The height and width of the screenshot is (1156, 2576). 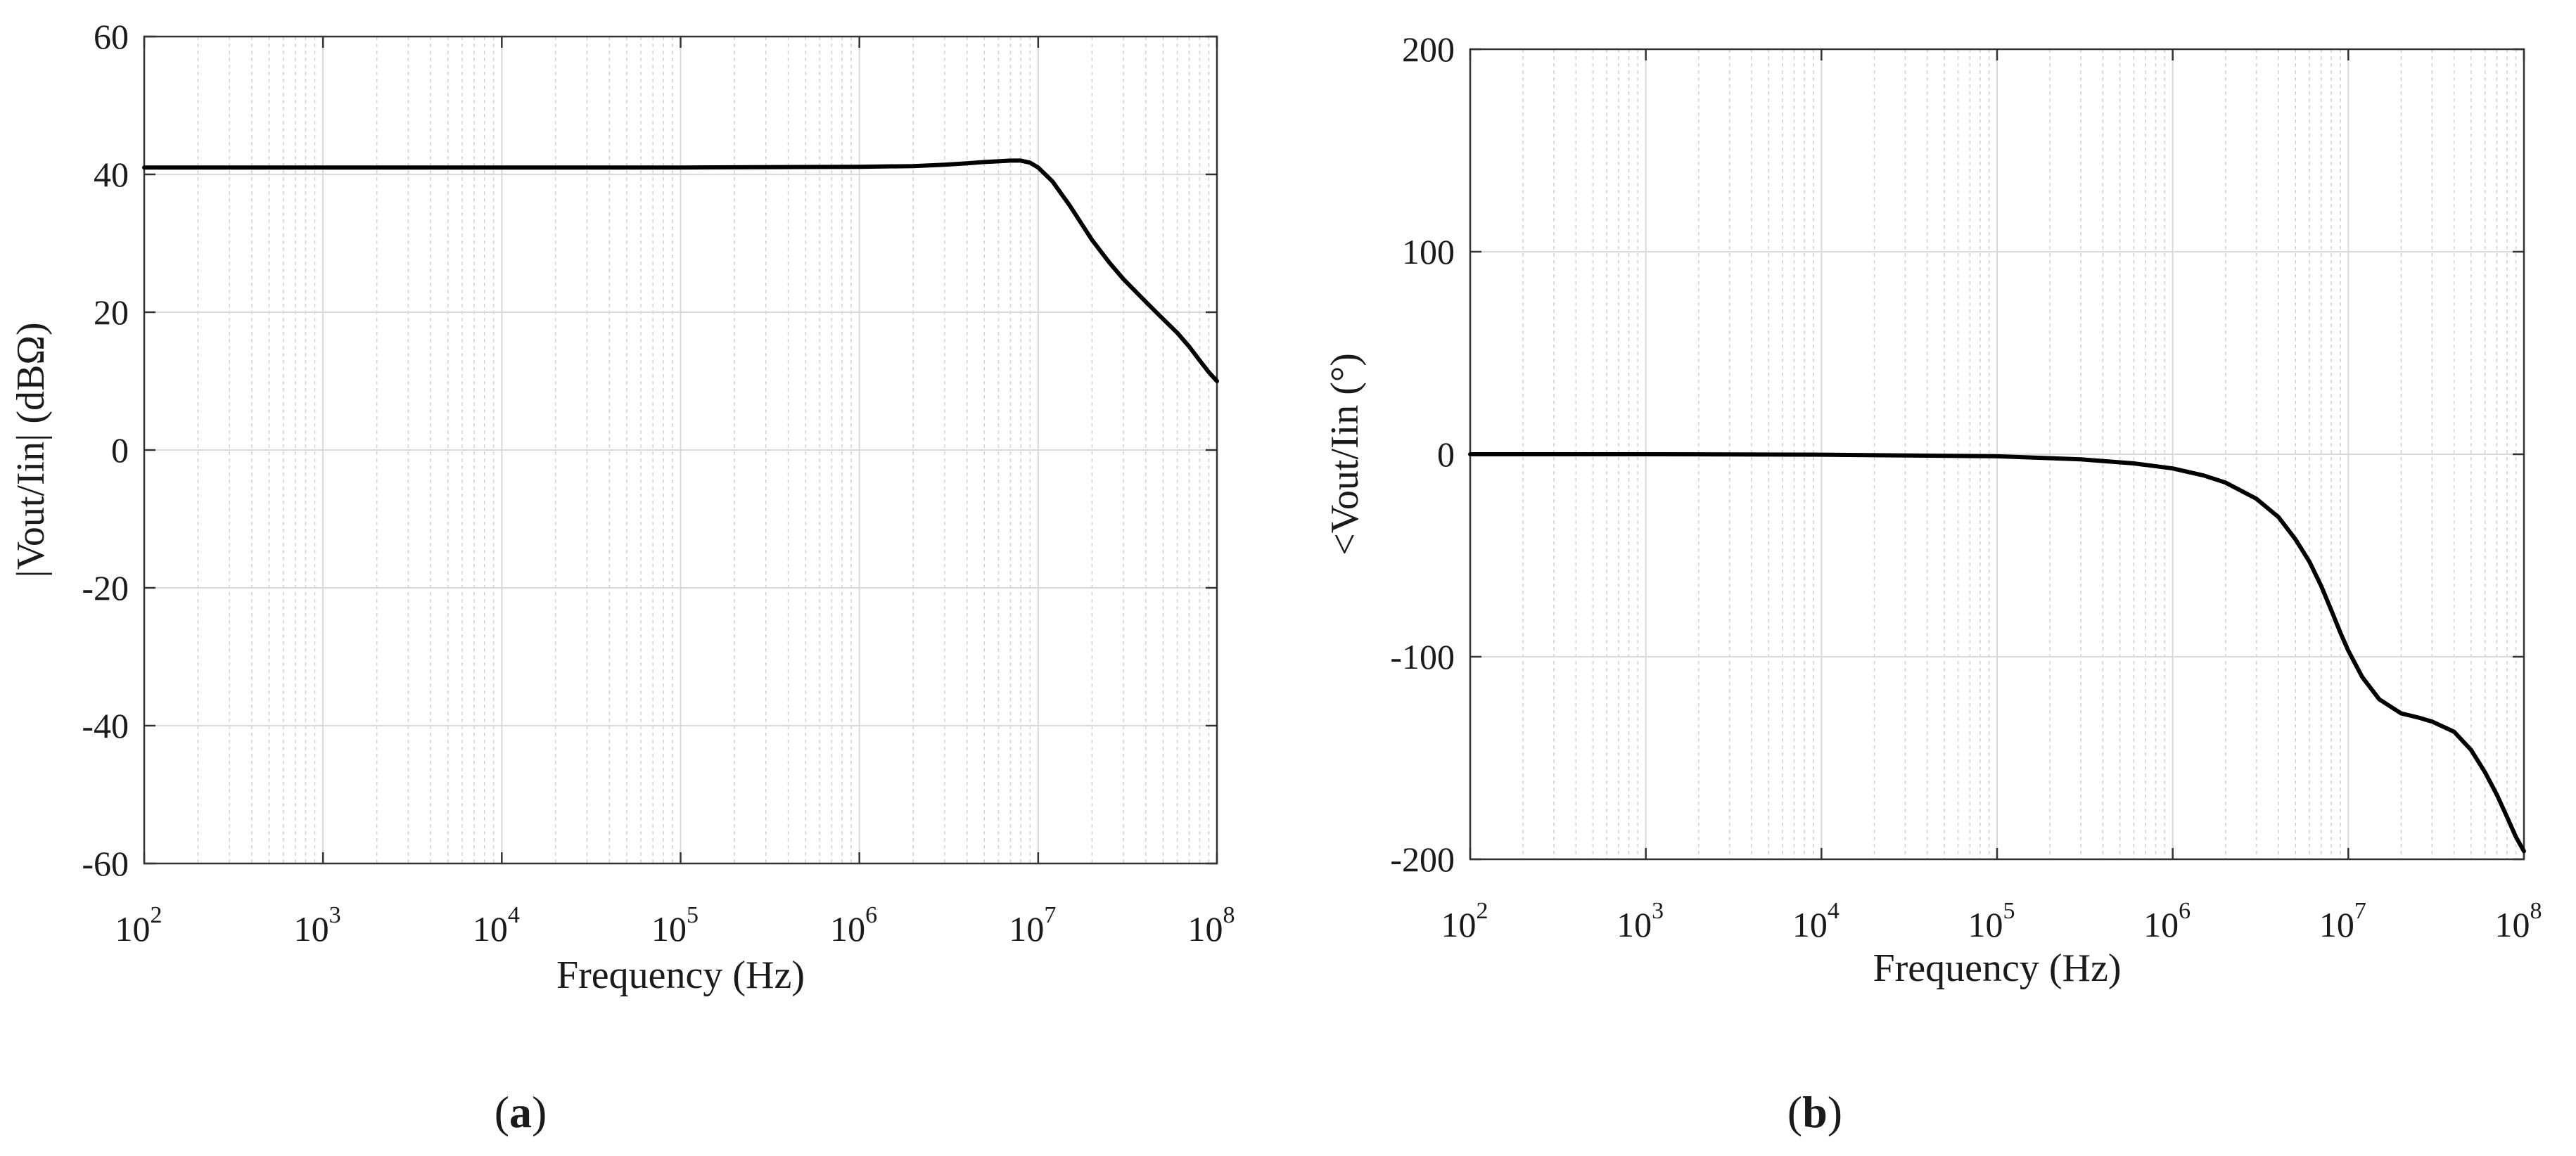 What do you see at coordinates (111, 312) in the screenshot?
I see `y-tick-label: 20` at bounding box center [111, 312].